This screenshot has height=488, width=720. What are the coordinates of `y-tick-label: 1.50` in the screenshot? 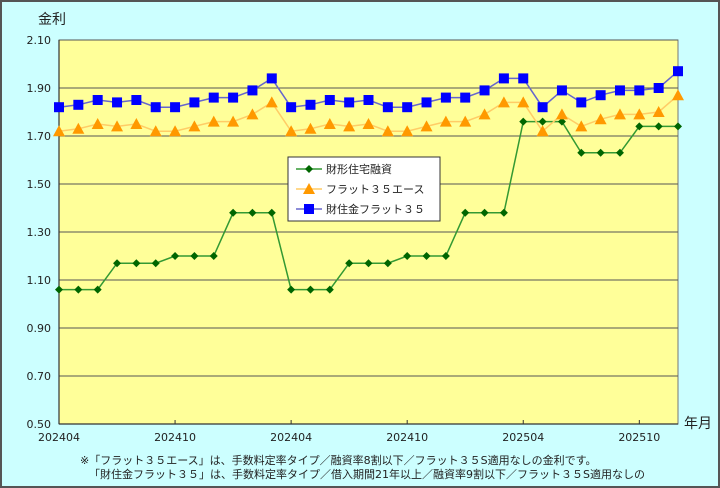 It's located at (39, 184).